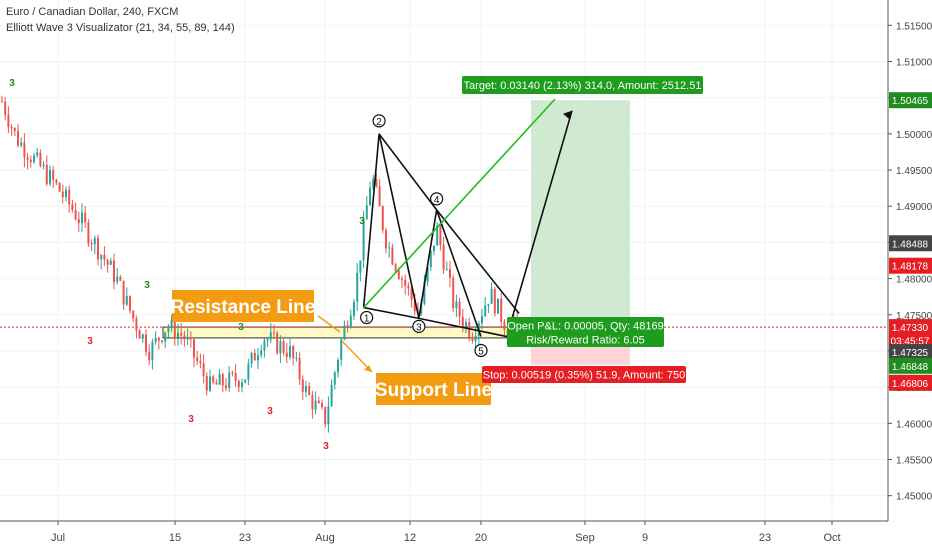 This screenshot has height=550, width=932. Describe the element at coordinates (379, 122) in the screenshot. I see `wave-label-2: 2` at that location.